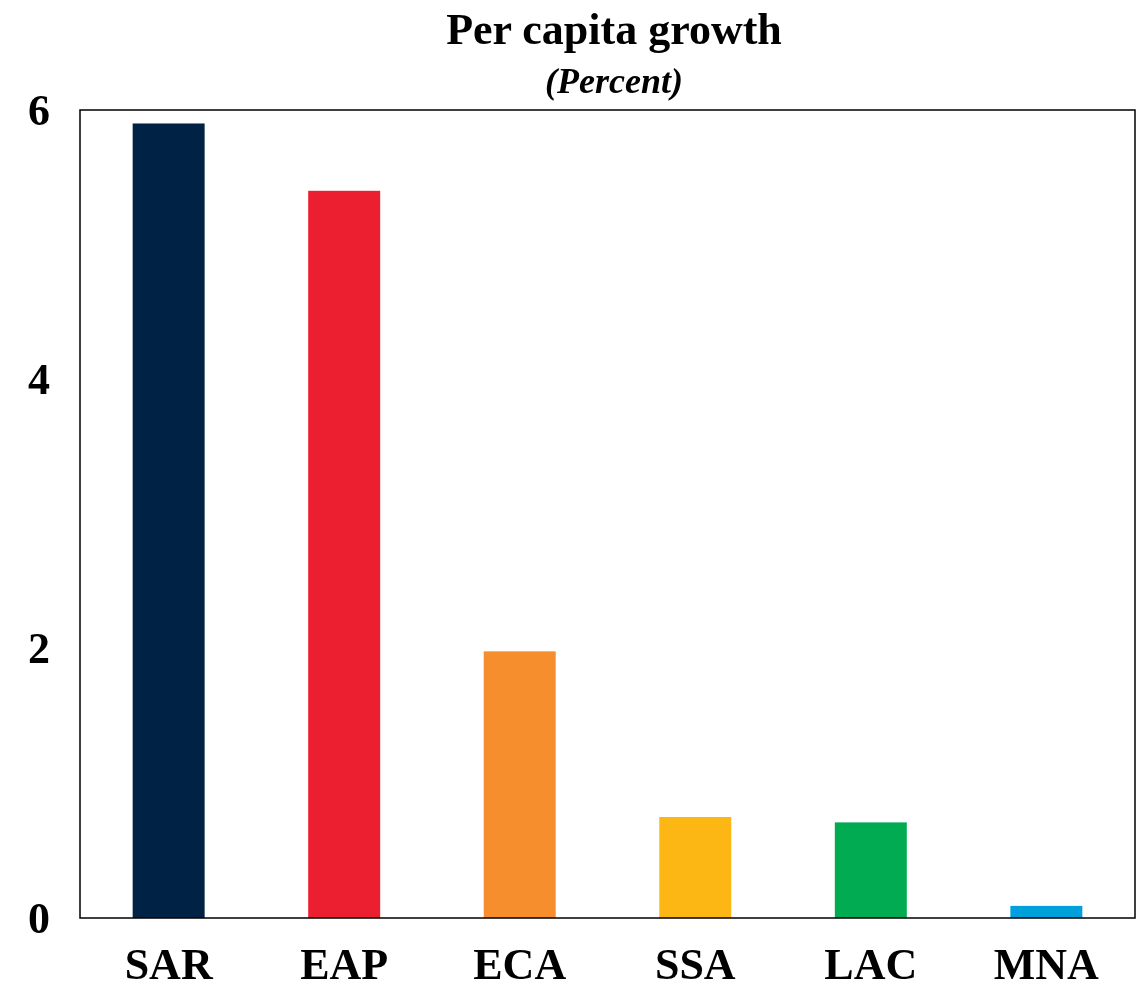 The image size is (1137, 993). What do you see at coordinates (614, 81) in the screenshot?
I see `chart-subtitle: (Percent)` at bounding box center [614, 81].